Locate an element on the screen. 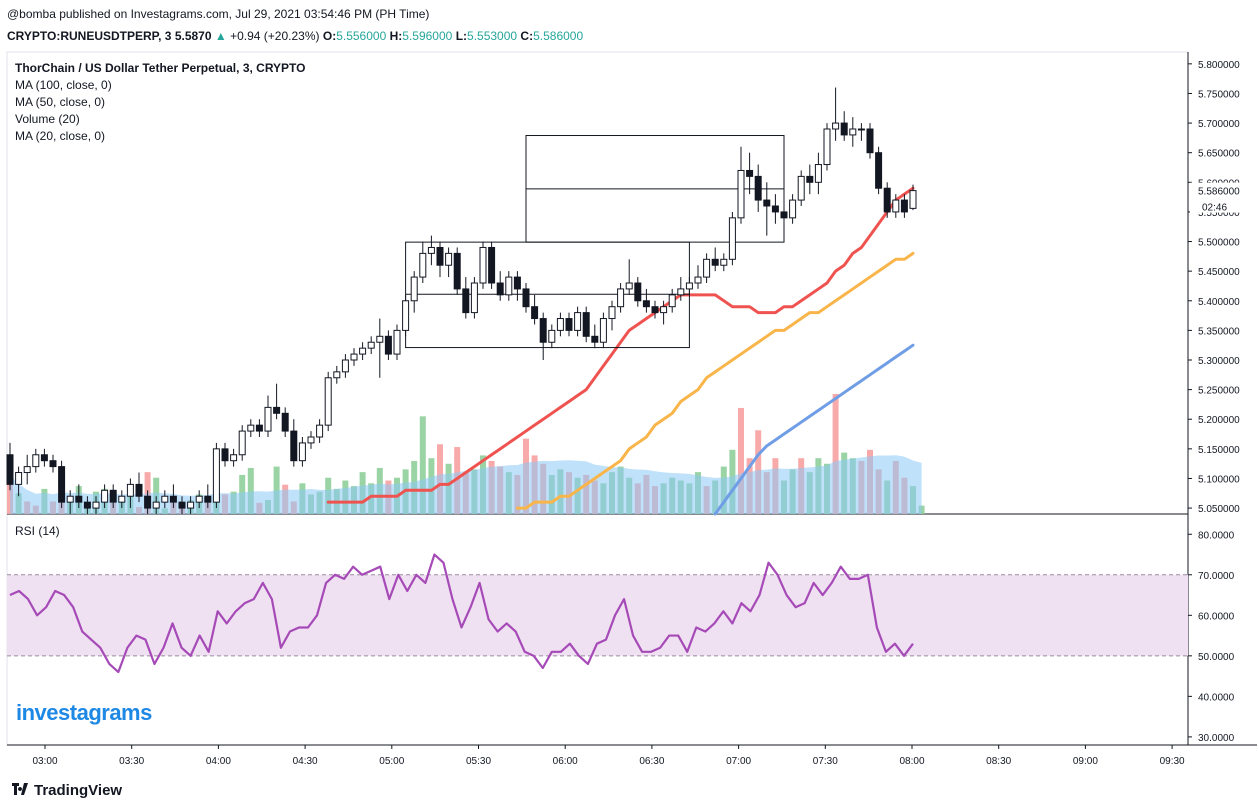 The width and height of the screenshot is (1259, 810). price-tick-label: 5.500000 is located at coordinates (1219, 243).